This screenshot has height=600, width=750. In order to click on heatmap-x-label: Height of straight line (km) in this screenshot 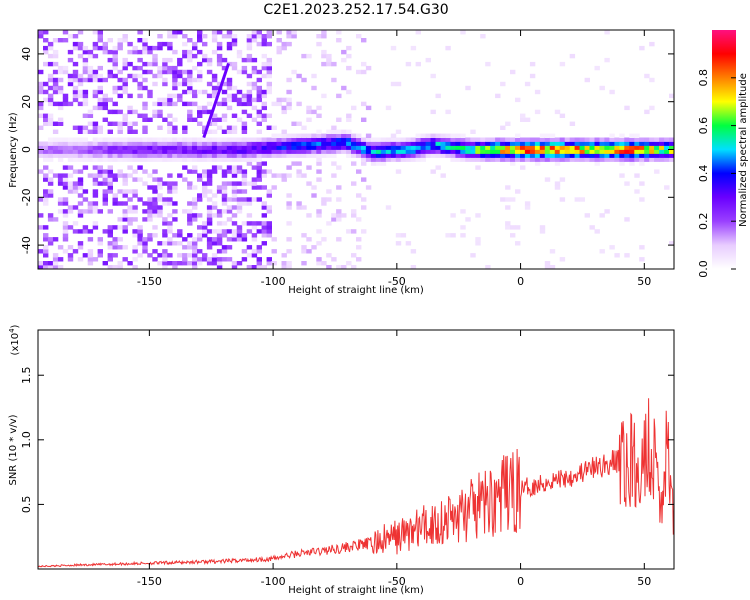, I will do `click(356, 290)`.